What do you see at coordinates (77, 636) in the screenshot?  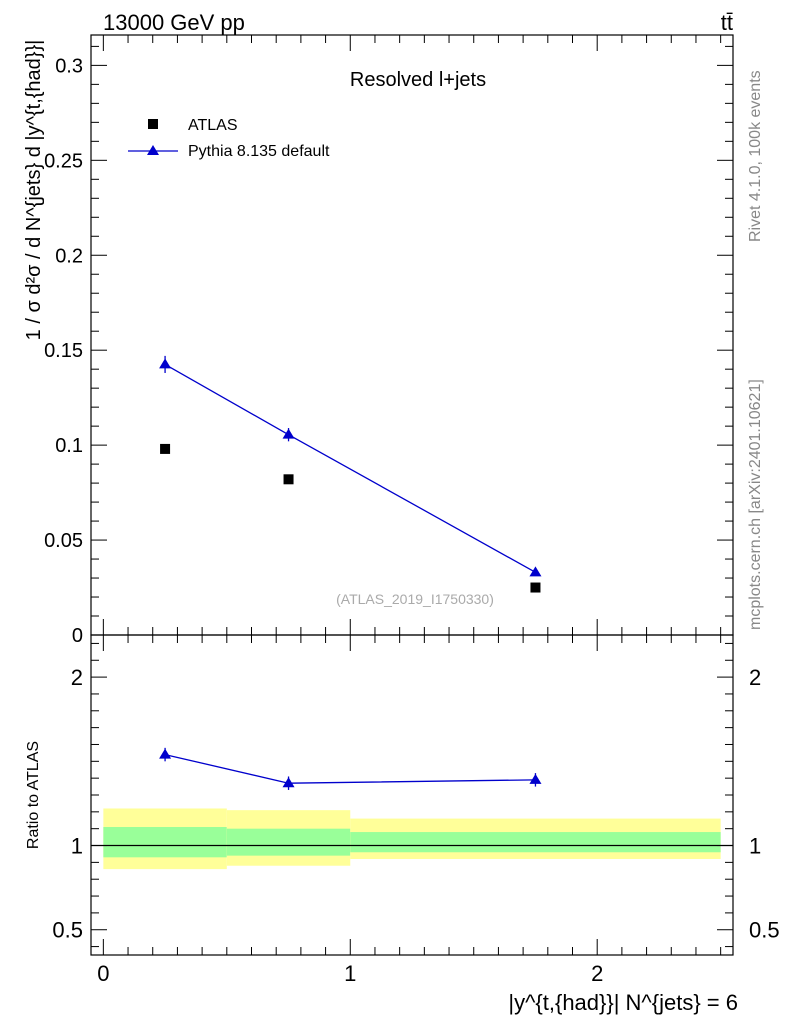 I see `y-tick-label: 0` at bounding box center [77, 636].